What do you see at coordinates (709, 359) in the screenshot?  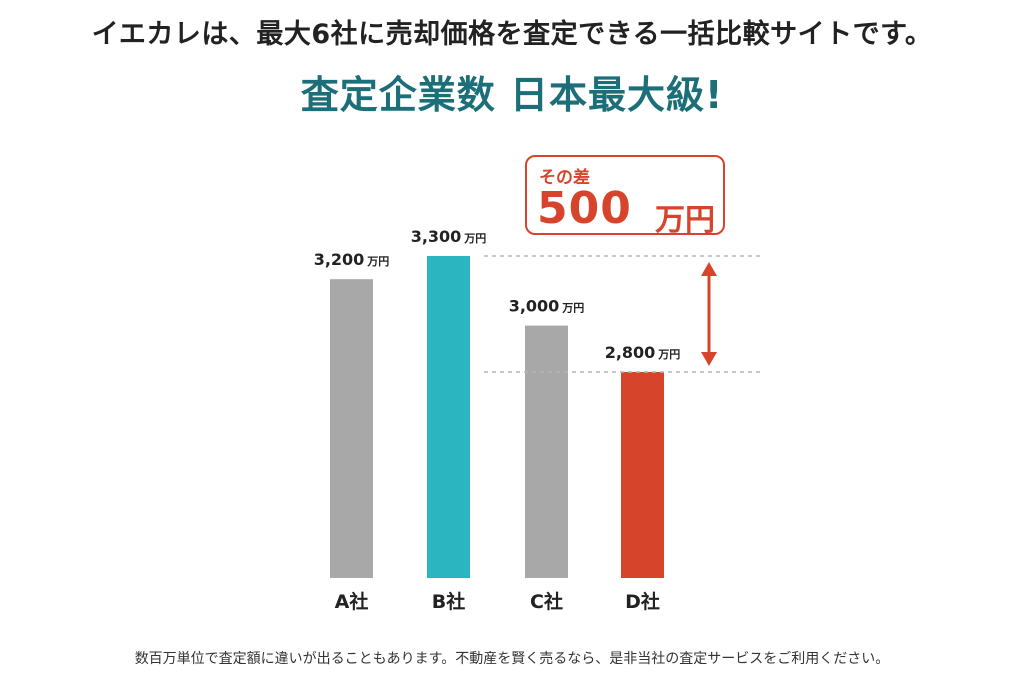 I see `arrow-down-icon` at bounding box center [709, 359].